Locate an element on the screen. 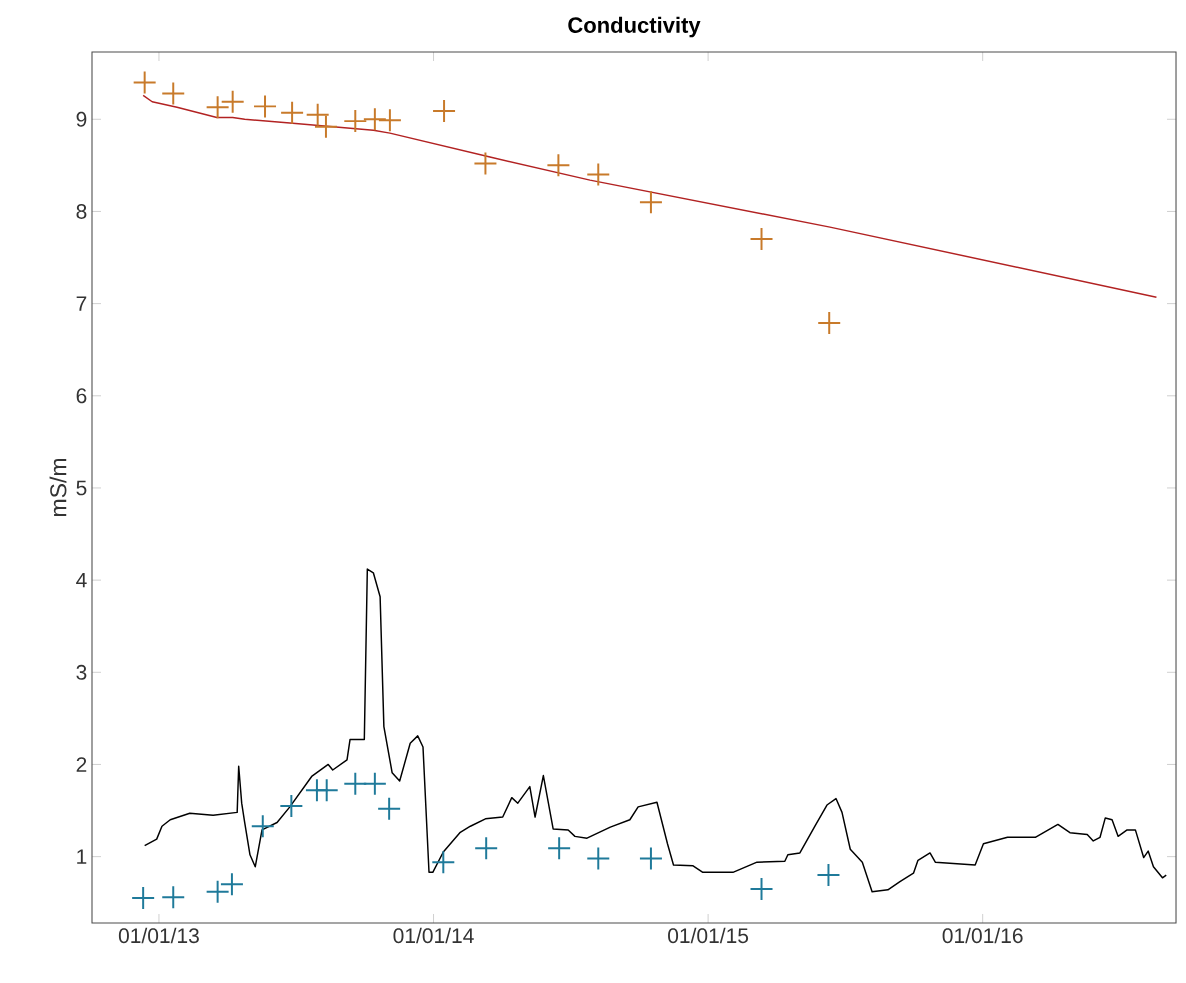 The width and height of the screenshot is (1186, 983). y-tick-label: 3 is located at coordinates (81, 672).